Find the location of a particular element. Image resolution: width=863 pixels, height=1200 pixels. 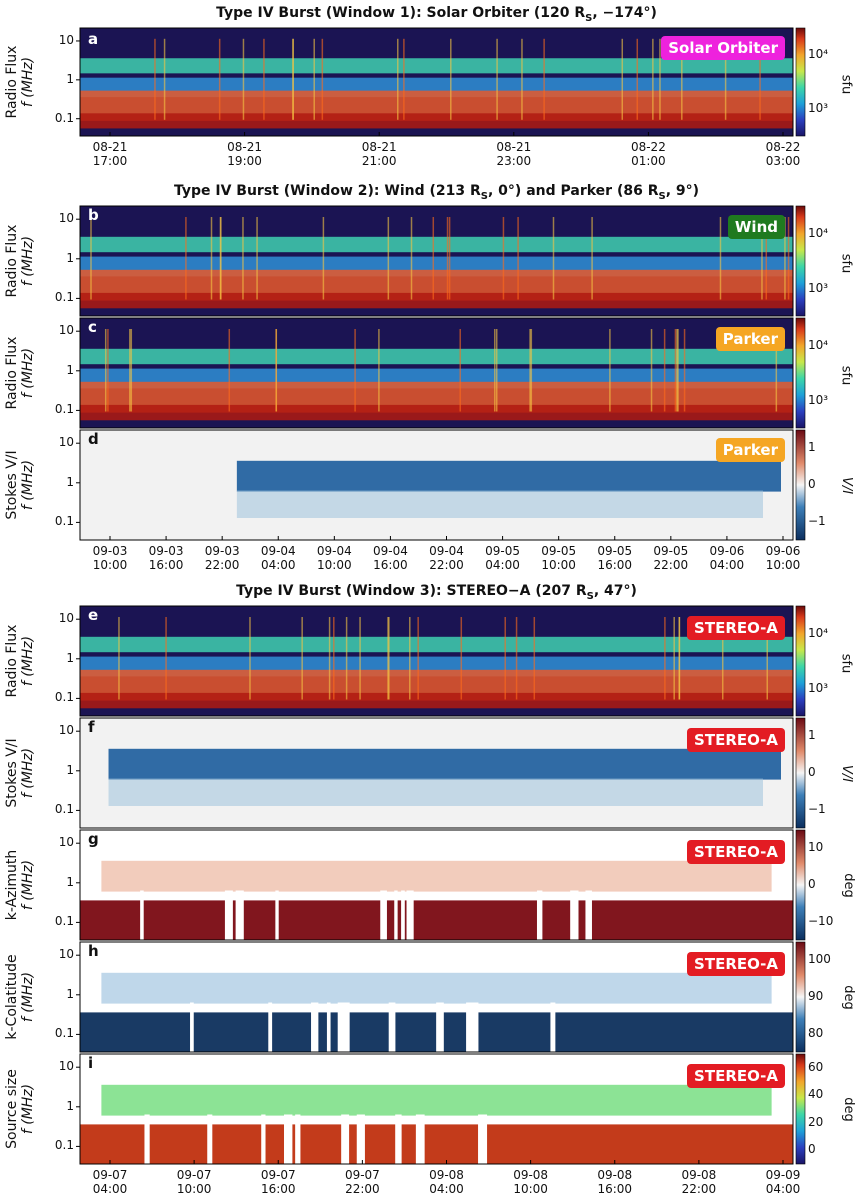

colorbar-b is located at coordinates (800, 261).